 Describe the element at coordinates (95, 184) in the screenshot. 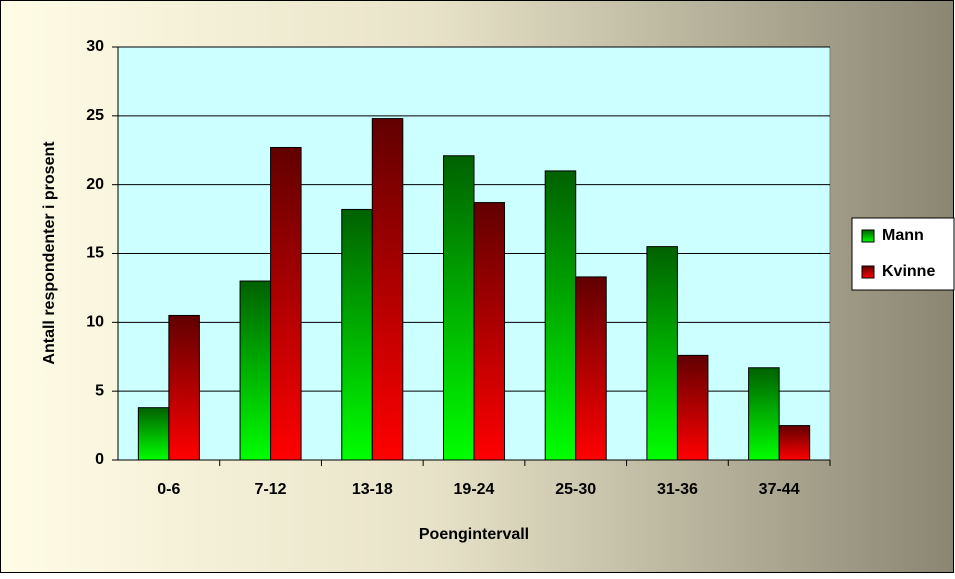

I see `y-tick-label: 20` at that location.